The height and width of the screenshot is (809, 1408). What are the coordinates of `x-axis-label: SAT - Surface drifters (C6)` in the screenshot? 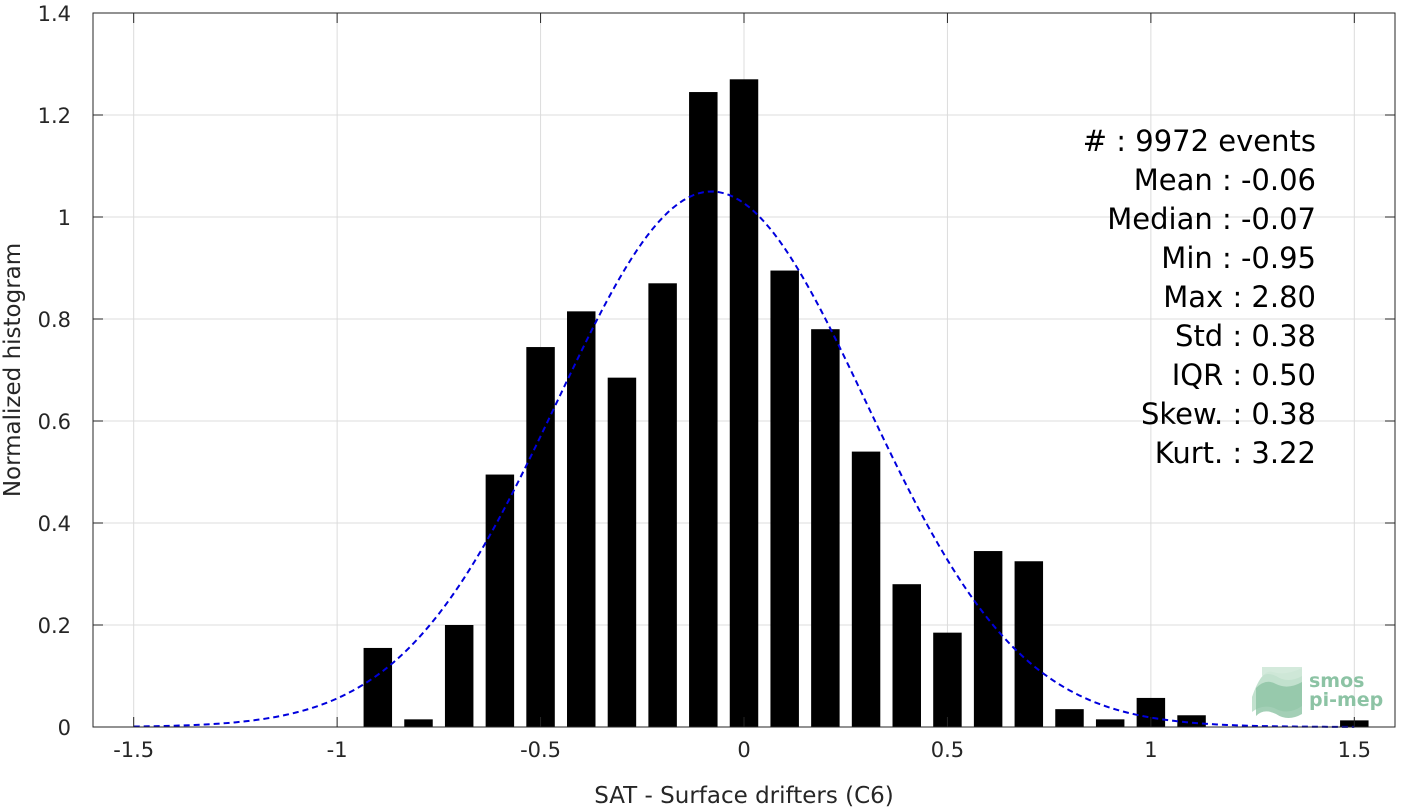 It's located at (744, 796).